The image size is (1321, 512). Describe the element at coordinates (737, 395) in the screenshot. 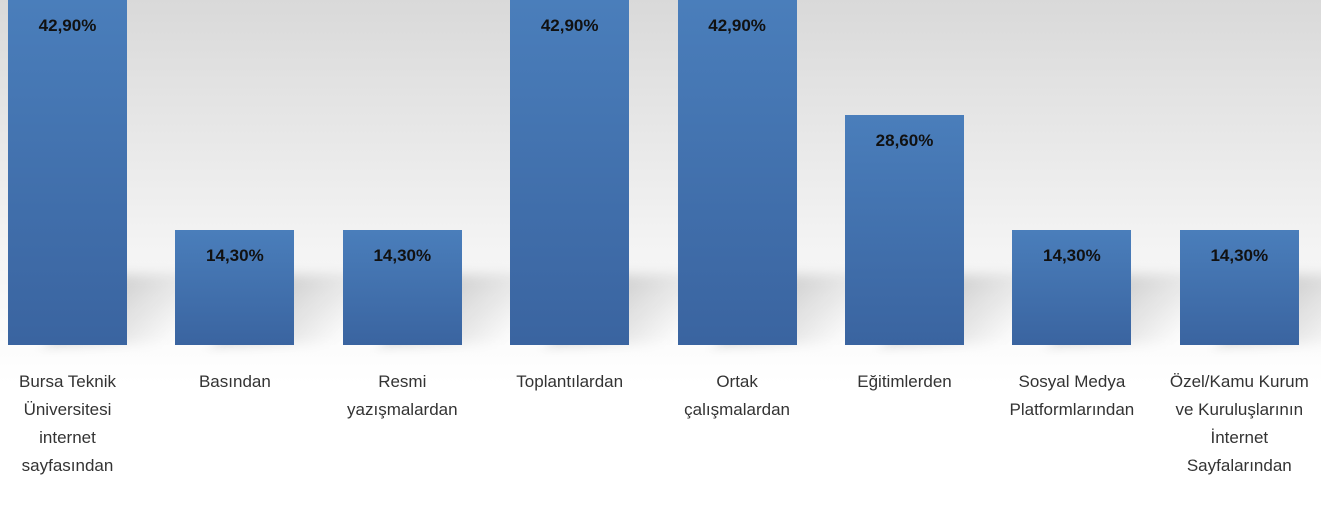

I see `x-tick-label: Ortak çalışmalardan` at that location.